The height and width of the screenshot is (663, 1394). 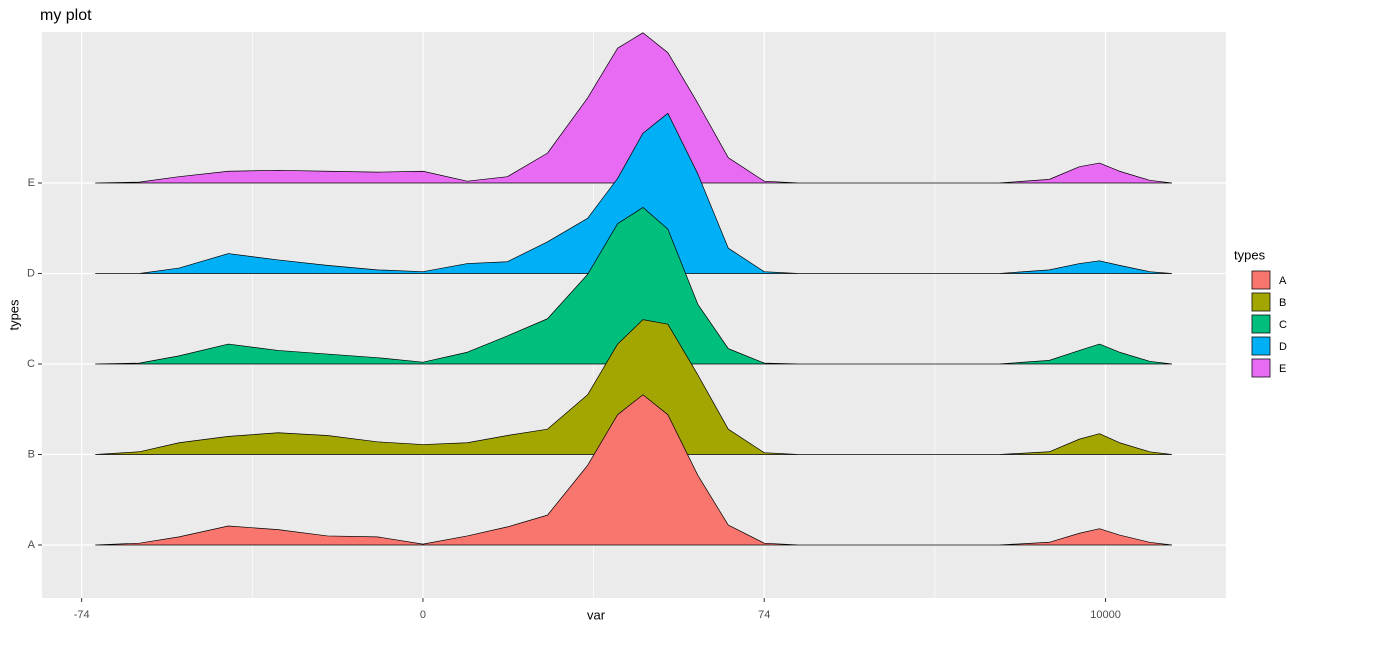 What do you see at coordinates (1283, 281) in the screenshot?
I see `legend-label: A` at bounding box center [1283, 281].